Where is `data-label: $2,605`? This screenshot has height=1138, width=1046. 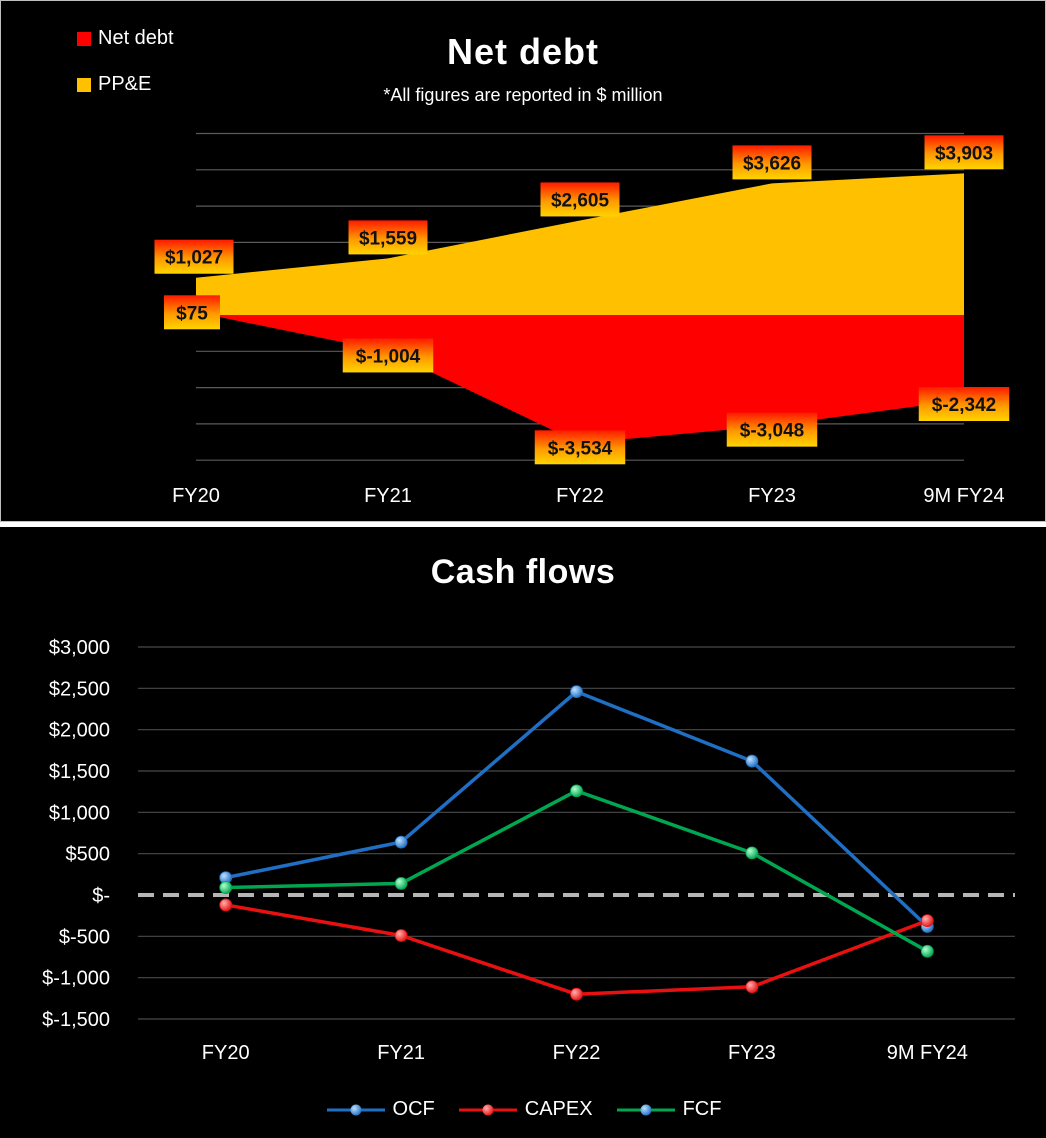
data-label: $2,605 is located at coordinates (580, 199).